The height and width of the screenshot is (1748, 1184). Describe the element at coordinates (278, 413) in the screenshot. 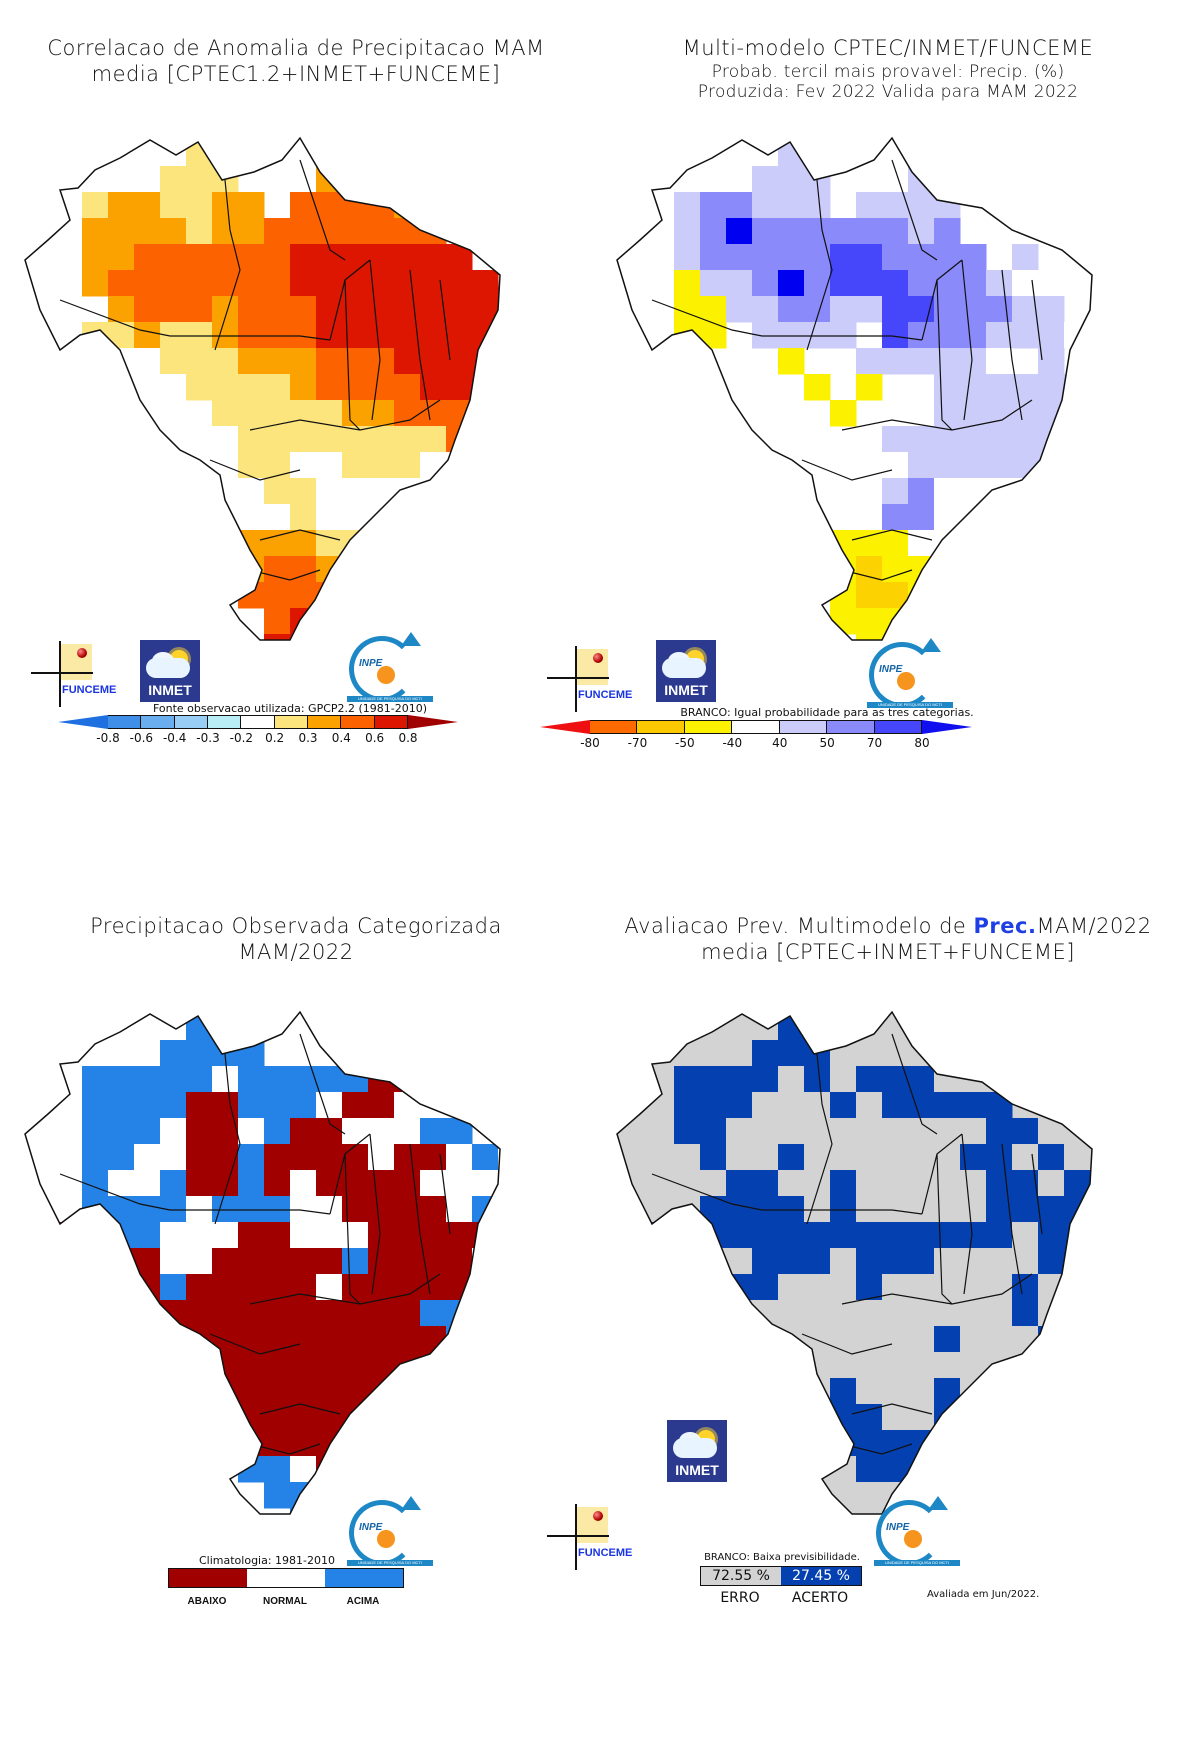

I see `grid-cells` at that location.